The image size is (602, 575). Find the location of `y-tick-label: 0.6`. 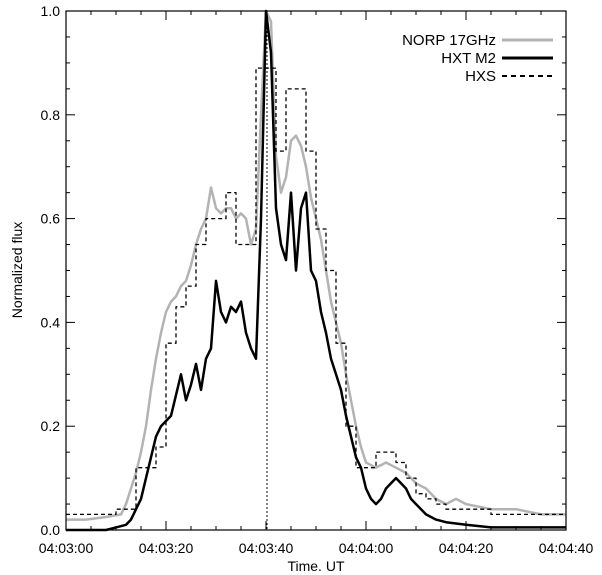

y-tick-label: 0.6 is located at coordinates (51, 219).